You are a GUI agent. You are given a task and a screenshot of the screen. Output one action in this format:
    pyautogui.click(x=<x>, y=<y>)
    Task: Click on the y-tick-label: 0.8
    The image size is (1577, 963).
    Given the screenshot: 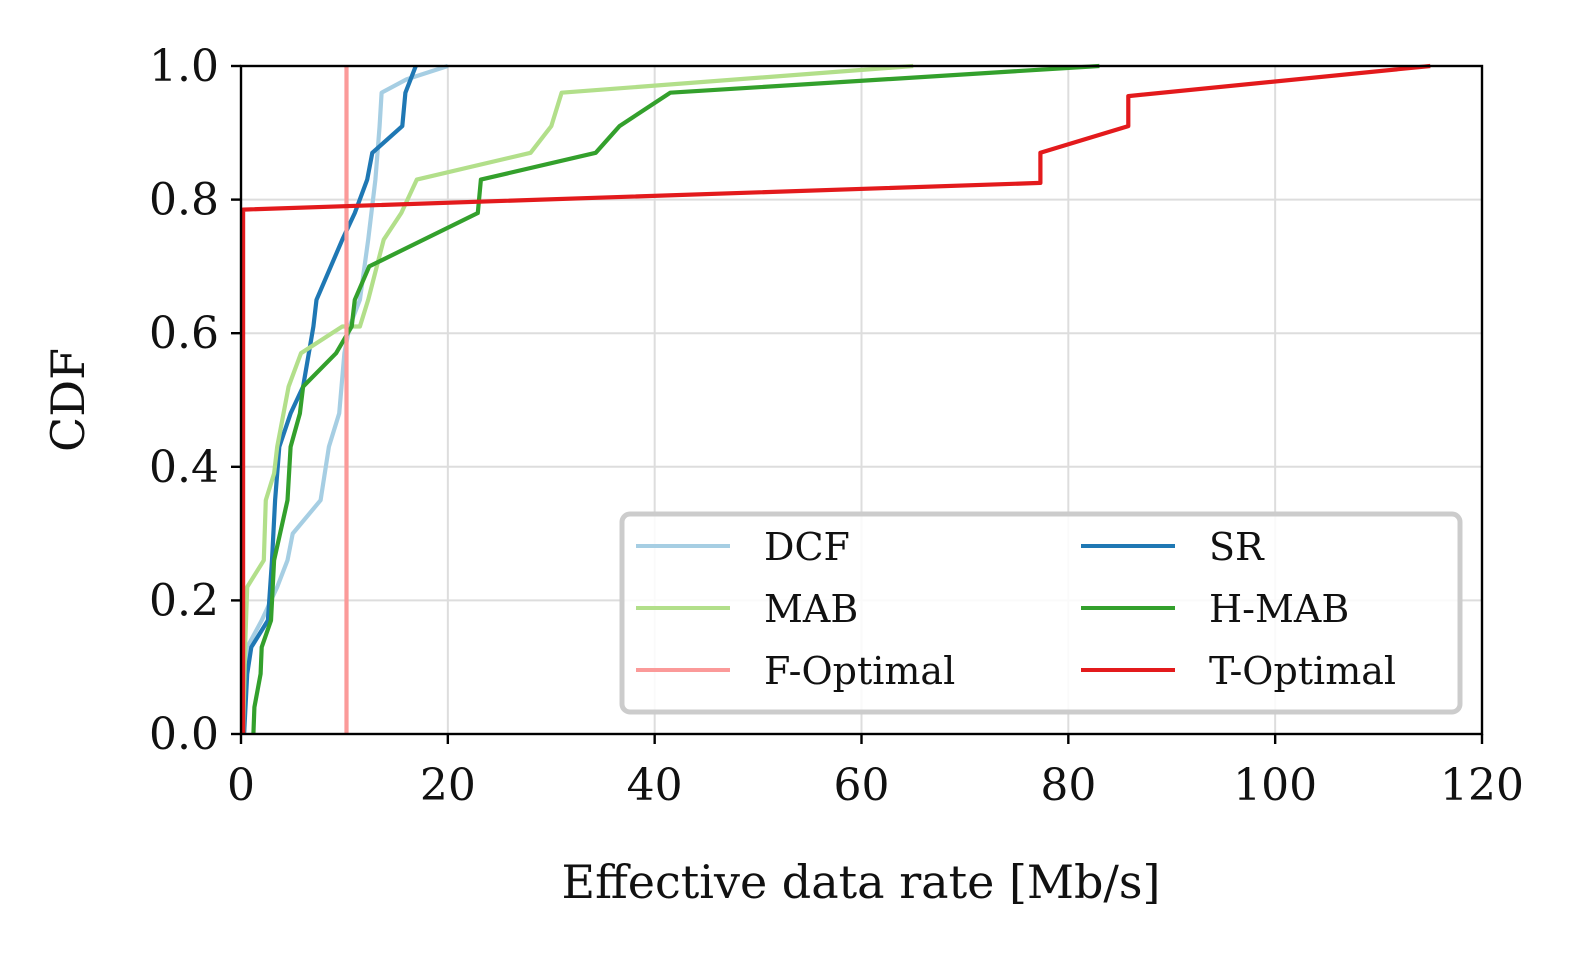 What is the action you would take?
    pyautogui.click(x=184, y=200)
    